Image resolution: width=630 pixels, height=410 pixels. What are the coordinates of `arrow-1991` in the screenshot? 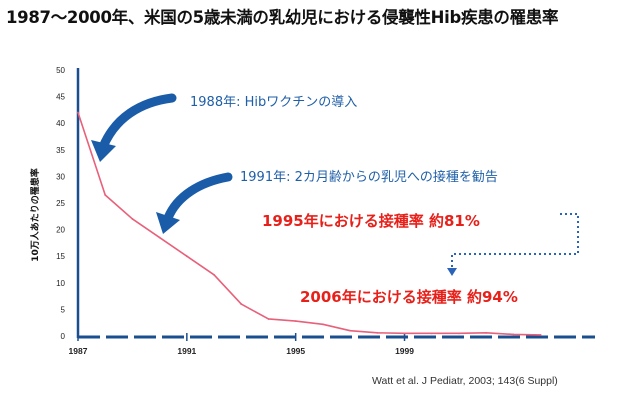 It's located at (198, 197).